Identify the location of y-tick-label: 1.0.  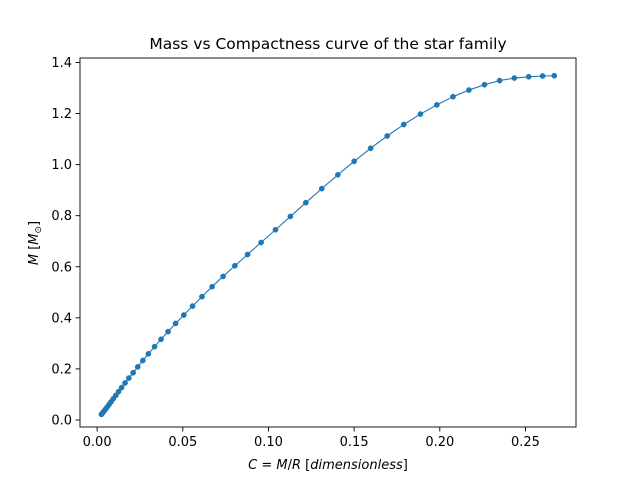
(61, 165).